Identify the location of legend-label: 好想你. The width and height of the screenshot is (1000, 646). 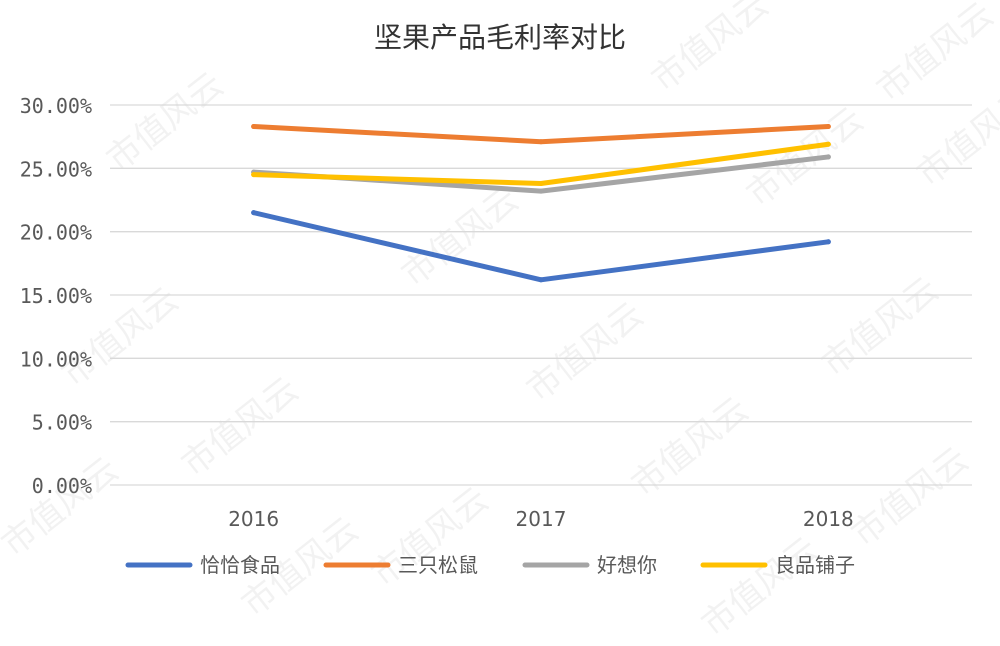
(627, 565).